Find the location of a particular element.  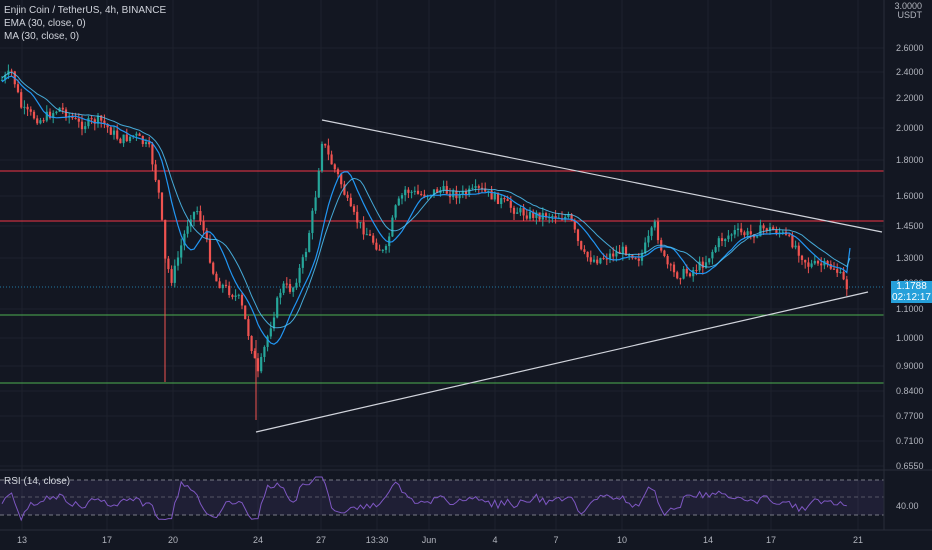

rsi-legend: RSI (14, close) is located at coordinates (37, 481).